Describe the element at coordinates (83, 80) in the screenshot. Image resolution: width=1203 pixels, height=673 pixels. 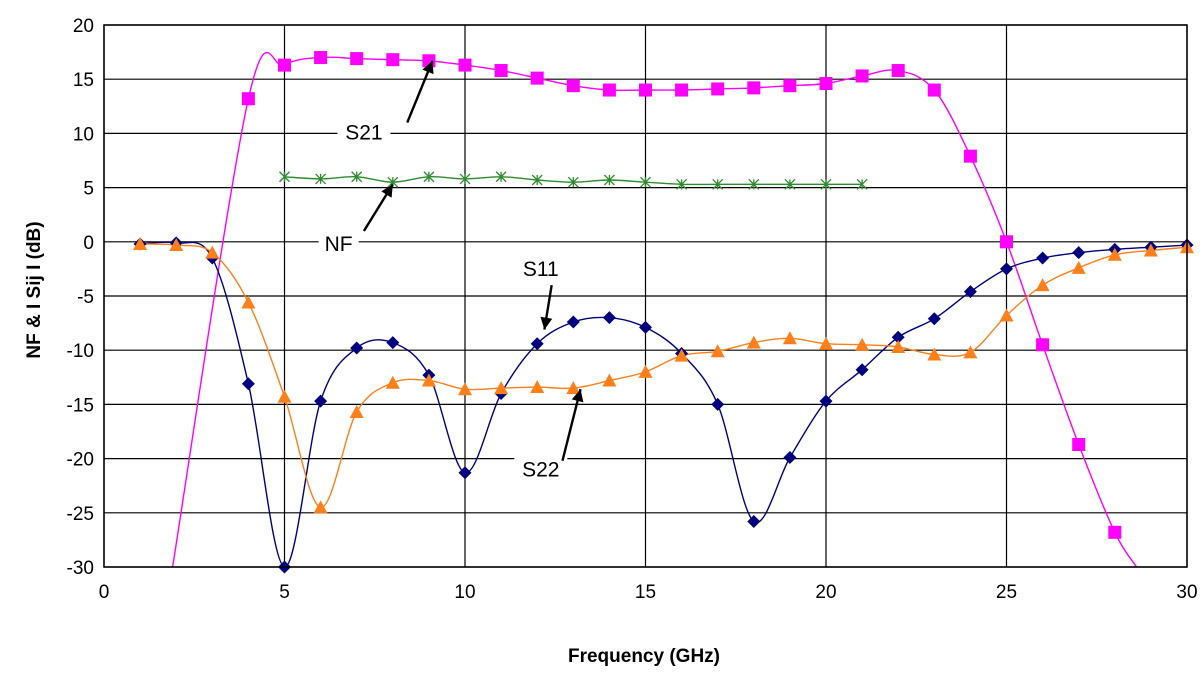
I see `y-tick-label: 15` at that location.